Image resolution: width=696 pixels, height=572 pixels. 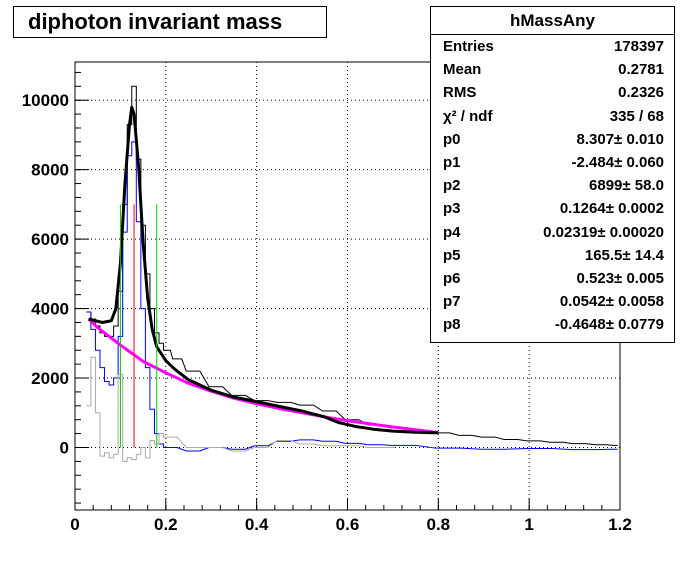 What do you see at coordinates (452, 139) in the screenshot?
I see `stats-key: p0` at bounding box center [452, 139].